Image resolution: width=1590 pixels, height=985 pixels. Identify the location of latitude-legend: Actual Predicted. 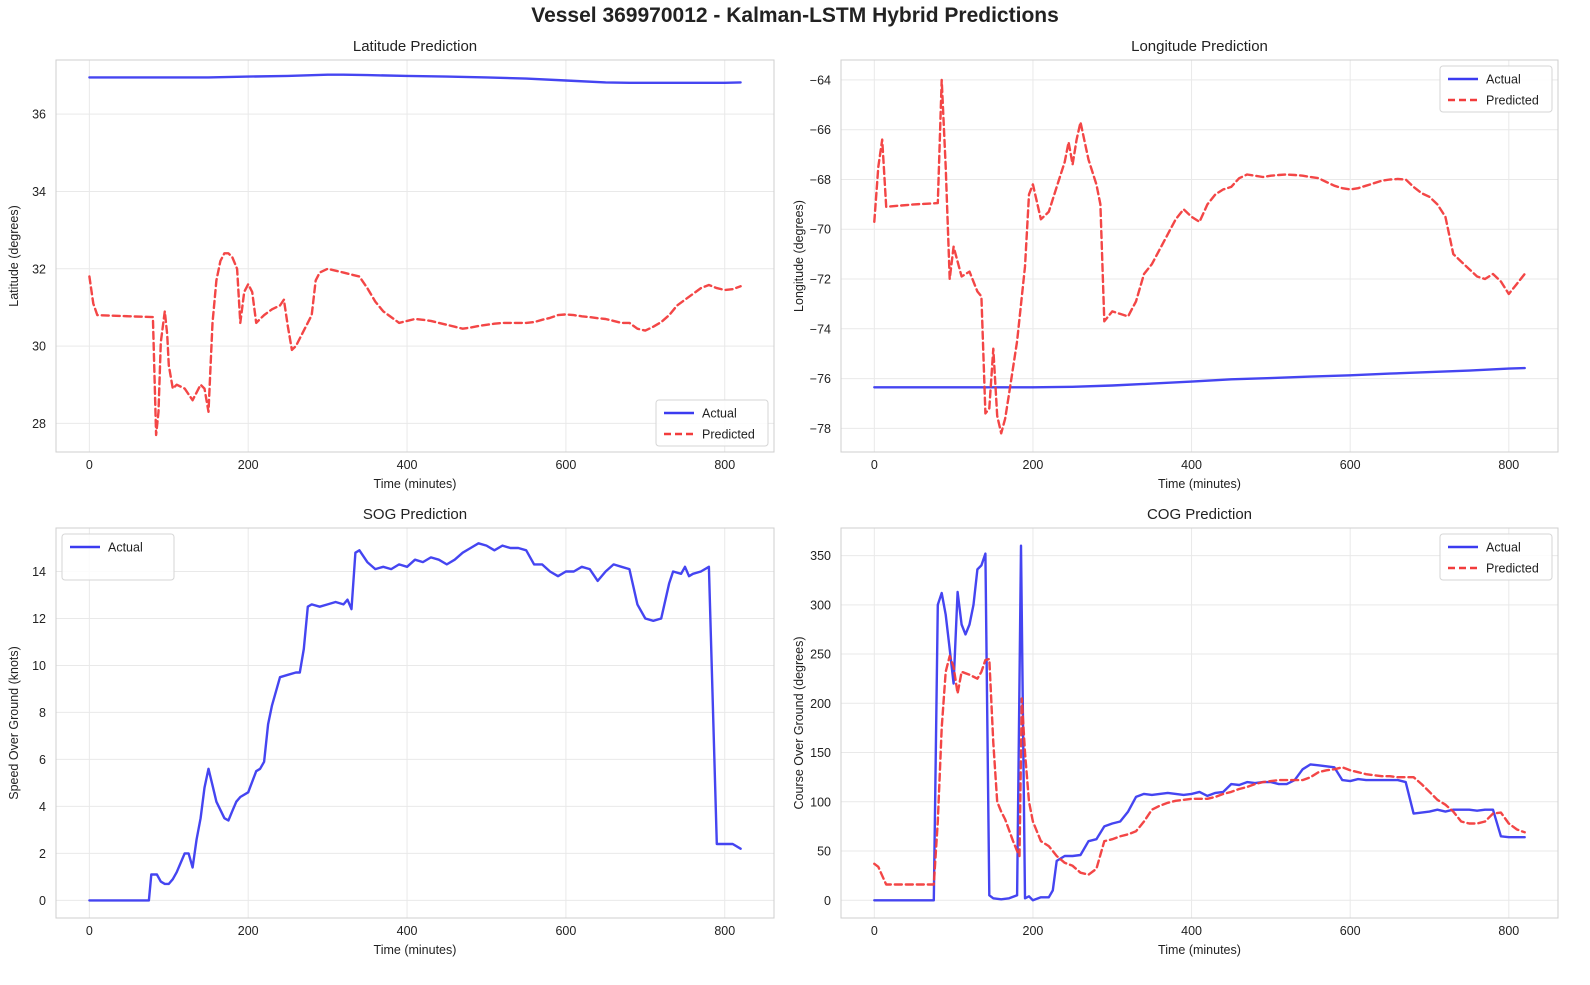
(712, 423).